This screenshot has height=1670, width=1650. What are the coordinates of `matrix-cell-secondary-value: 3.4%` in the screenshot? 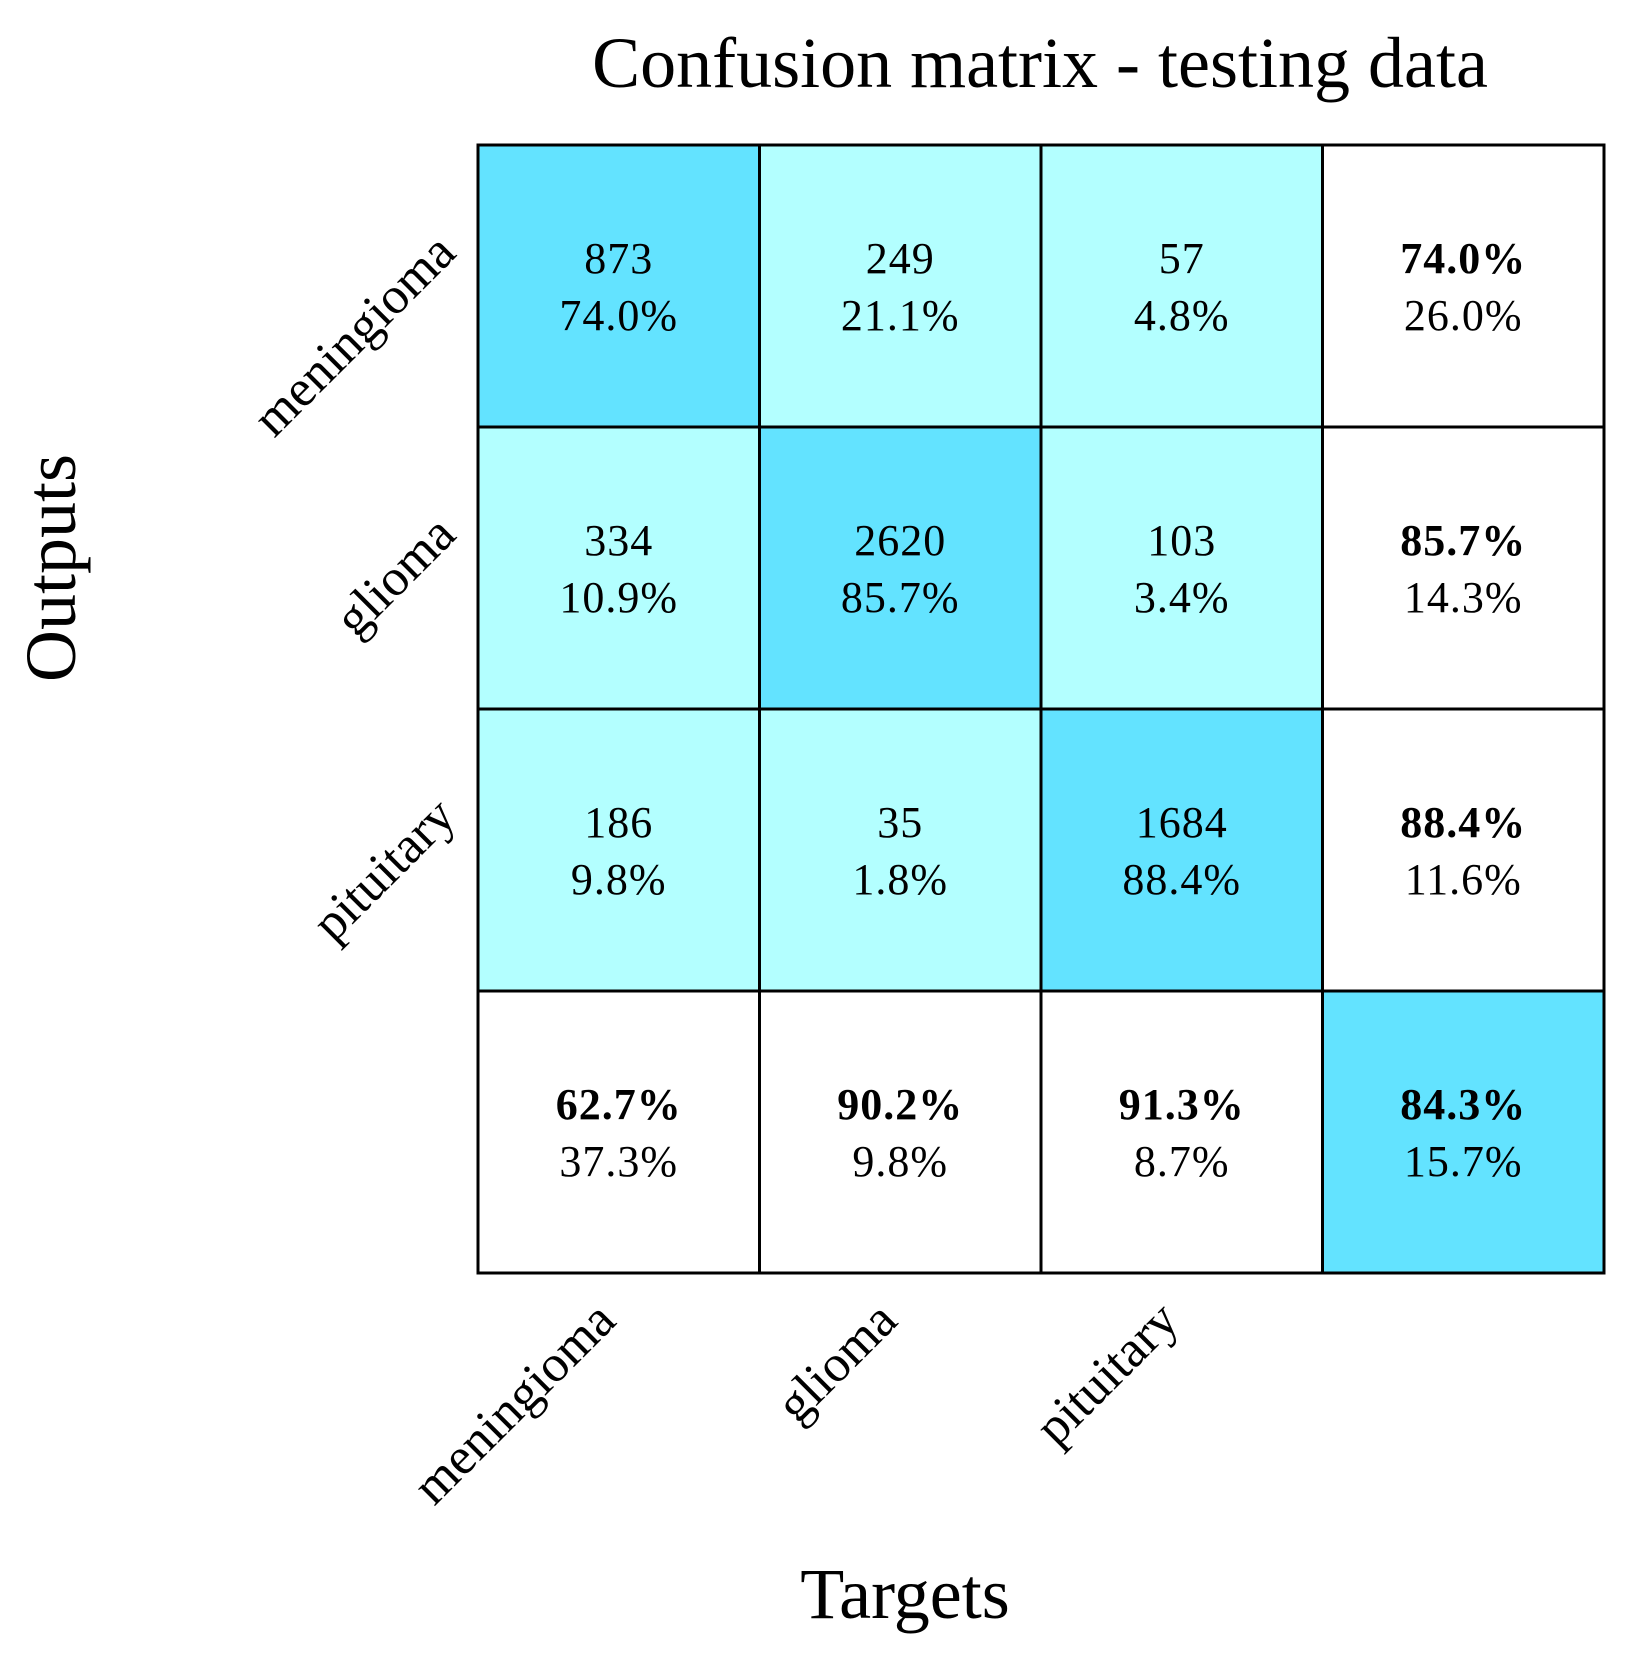 It's located at (1182, 597).